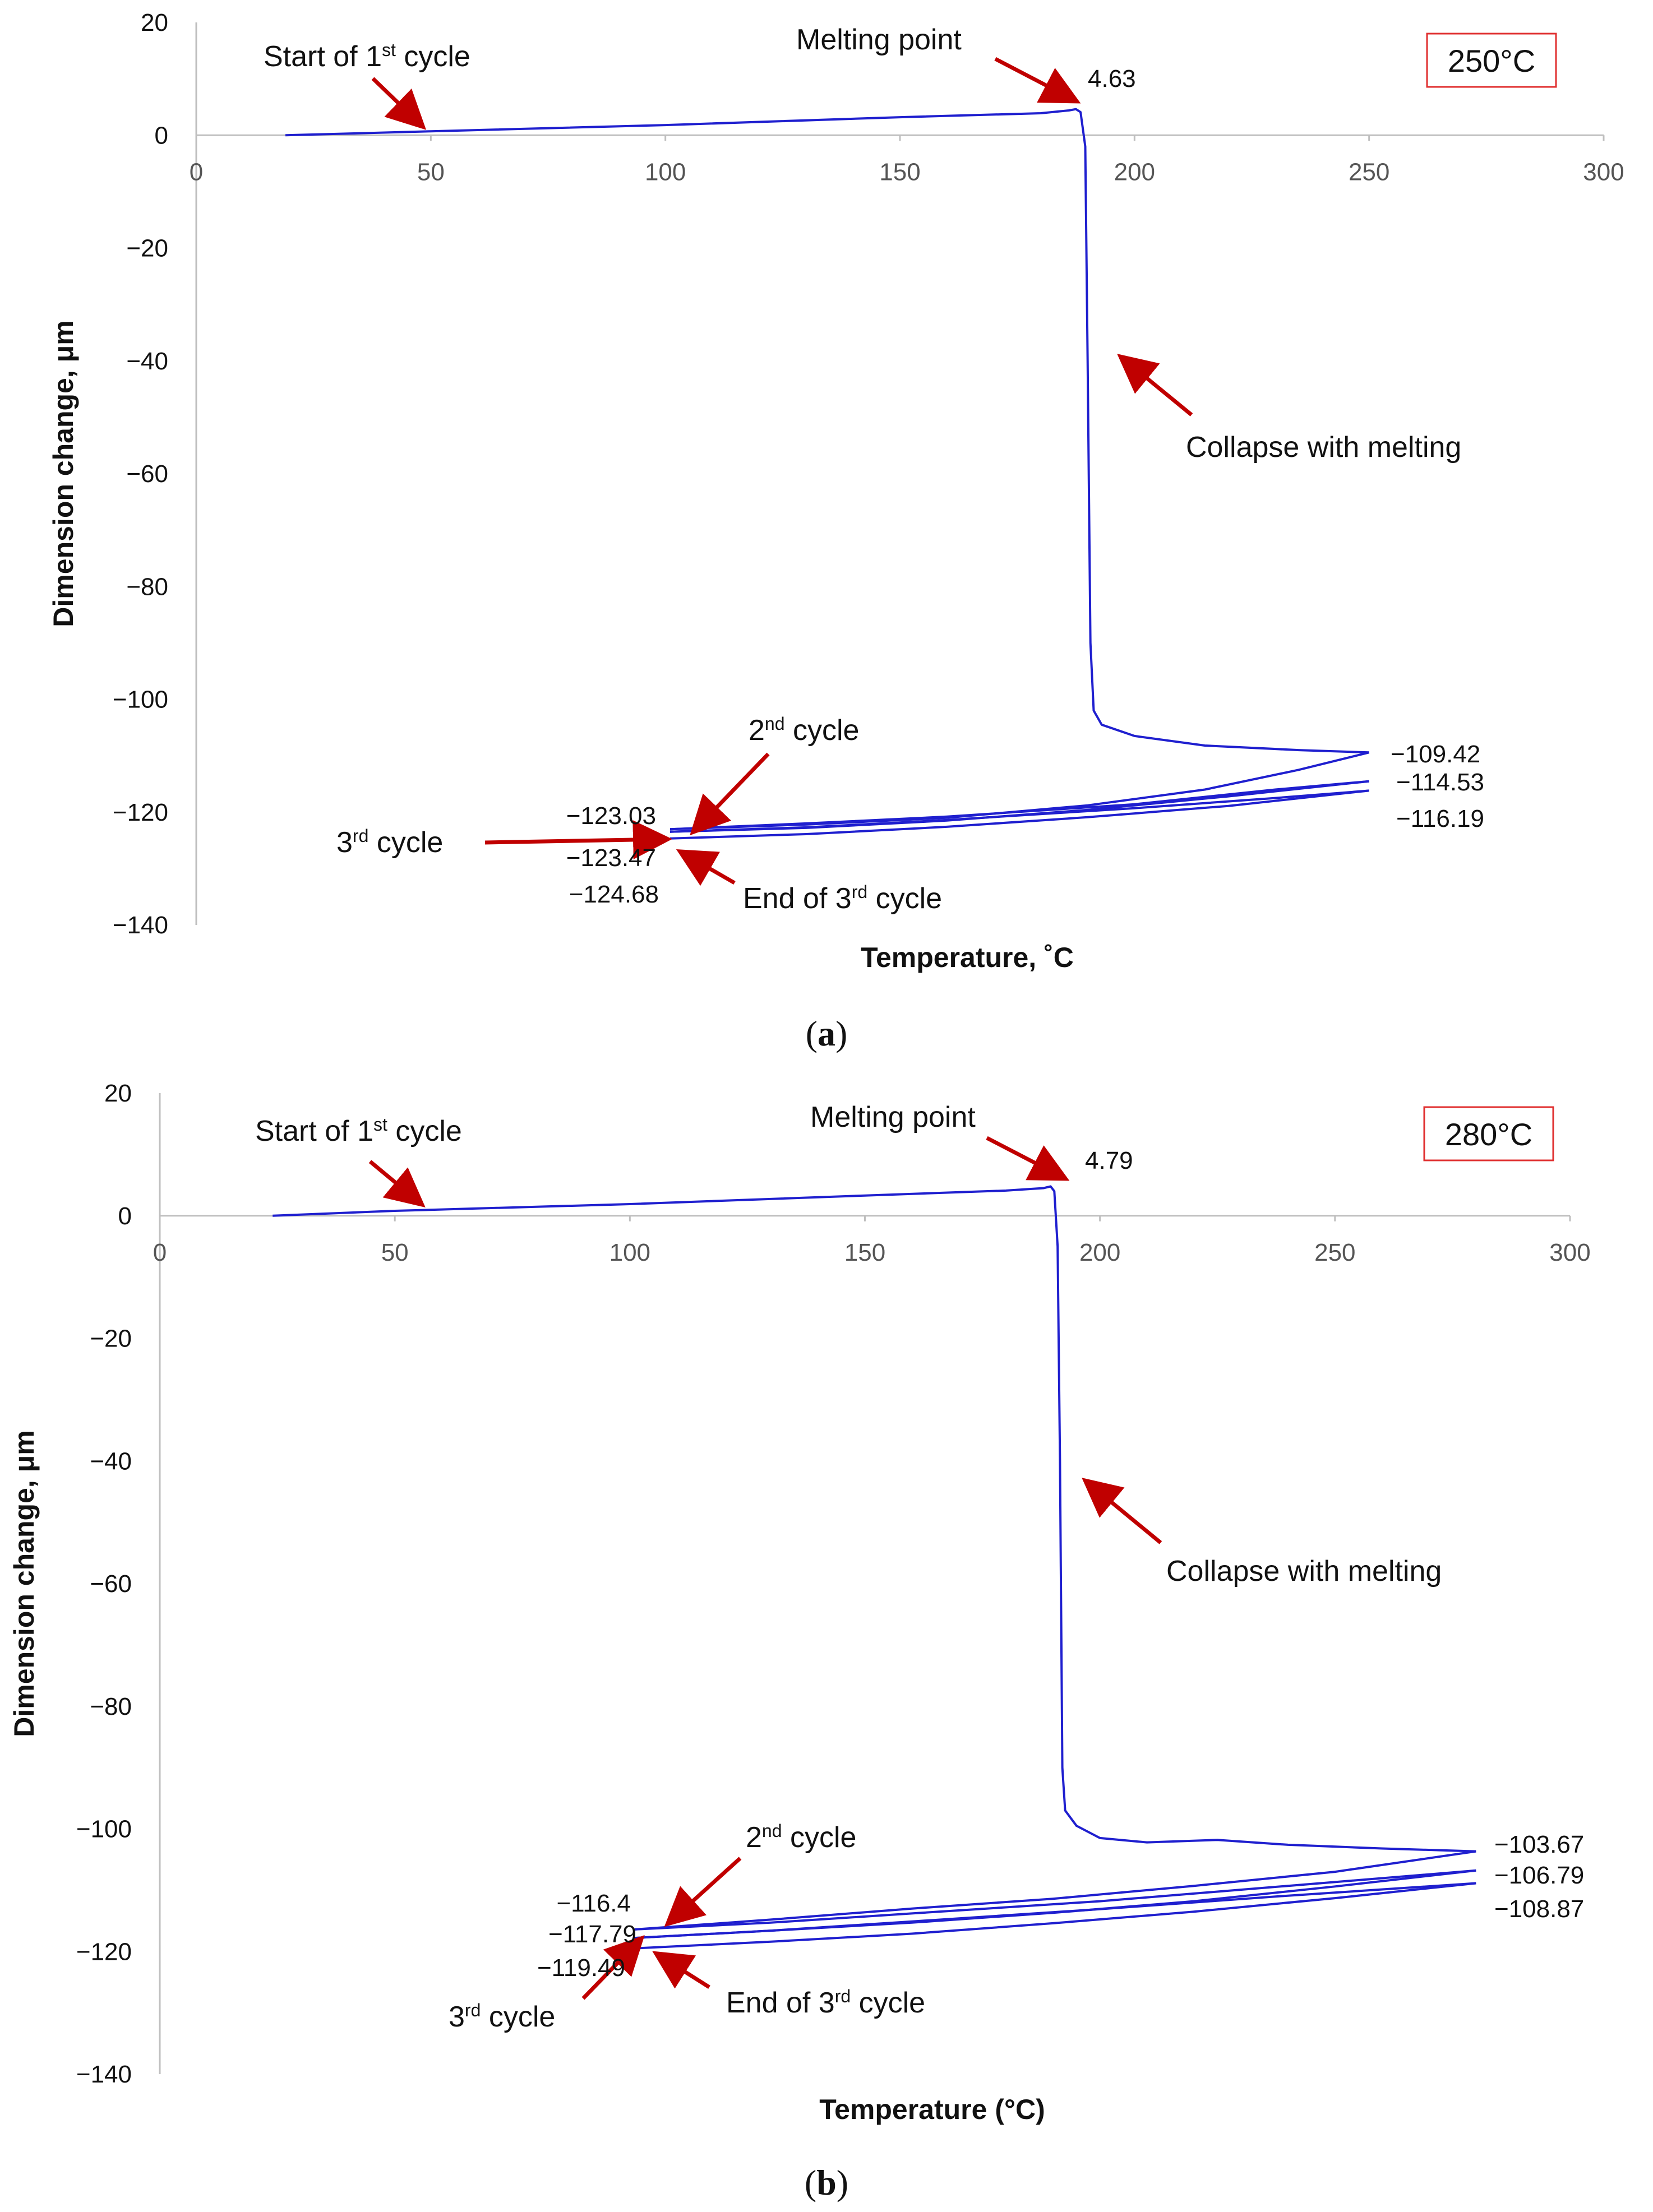 This screenshot has width=1653, height=2212. Describe the element at coordinates (826, 2182) in the screenshot. I see `panel-label: (b)` at that location.